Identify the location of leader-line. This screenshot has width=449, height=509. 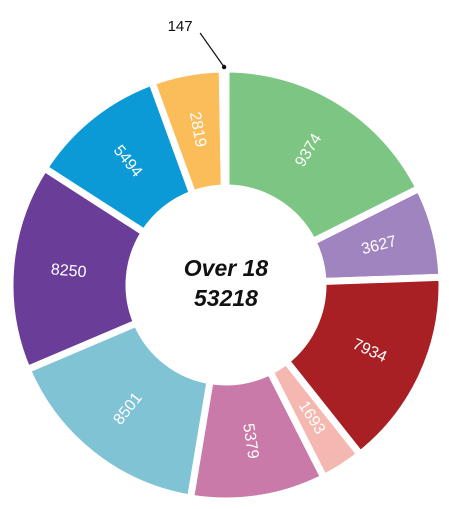
(212, 50).